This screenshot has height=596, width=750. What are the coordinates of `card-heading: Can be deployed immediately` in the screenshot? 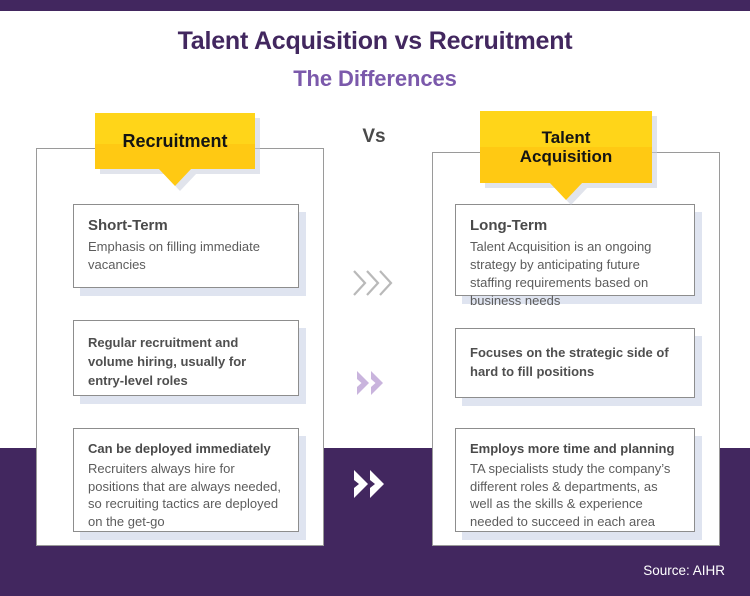 It's located at (179, 448).